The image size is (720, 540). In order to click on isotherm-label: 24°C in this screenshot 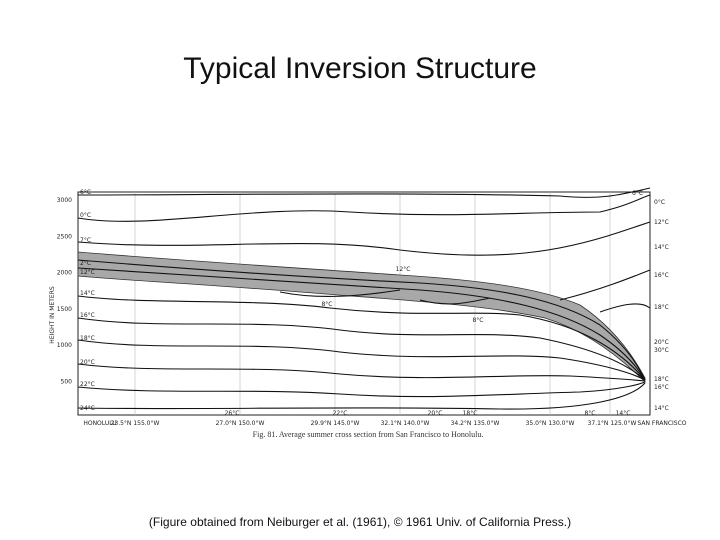, I will do `click(87, 408)`.